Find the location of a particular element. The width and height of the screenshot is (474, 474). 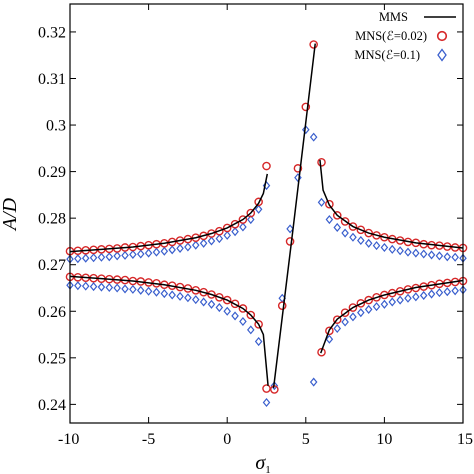

y-tick-label: 0.26 is located at coordinates (52, 312).